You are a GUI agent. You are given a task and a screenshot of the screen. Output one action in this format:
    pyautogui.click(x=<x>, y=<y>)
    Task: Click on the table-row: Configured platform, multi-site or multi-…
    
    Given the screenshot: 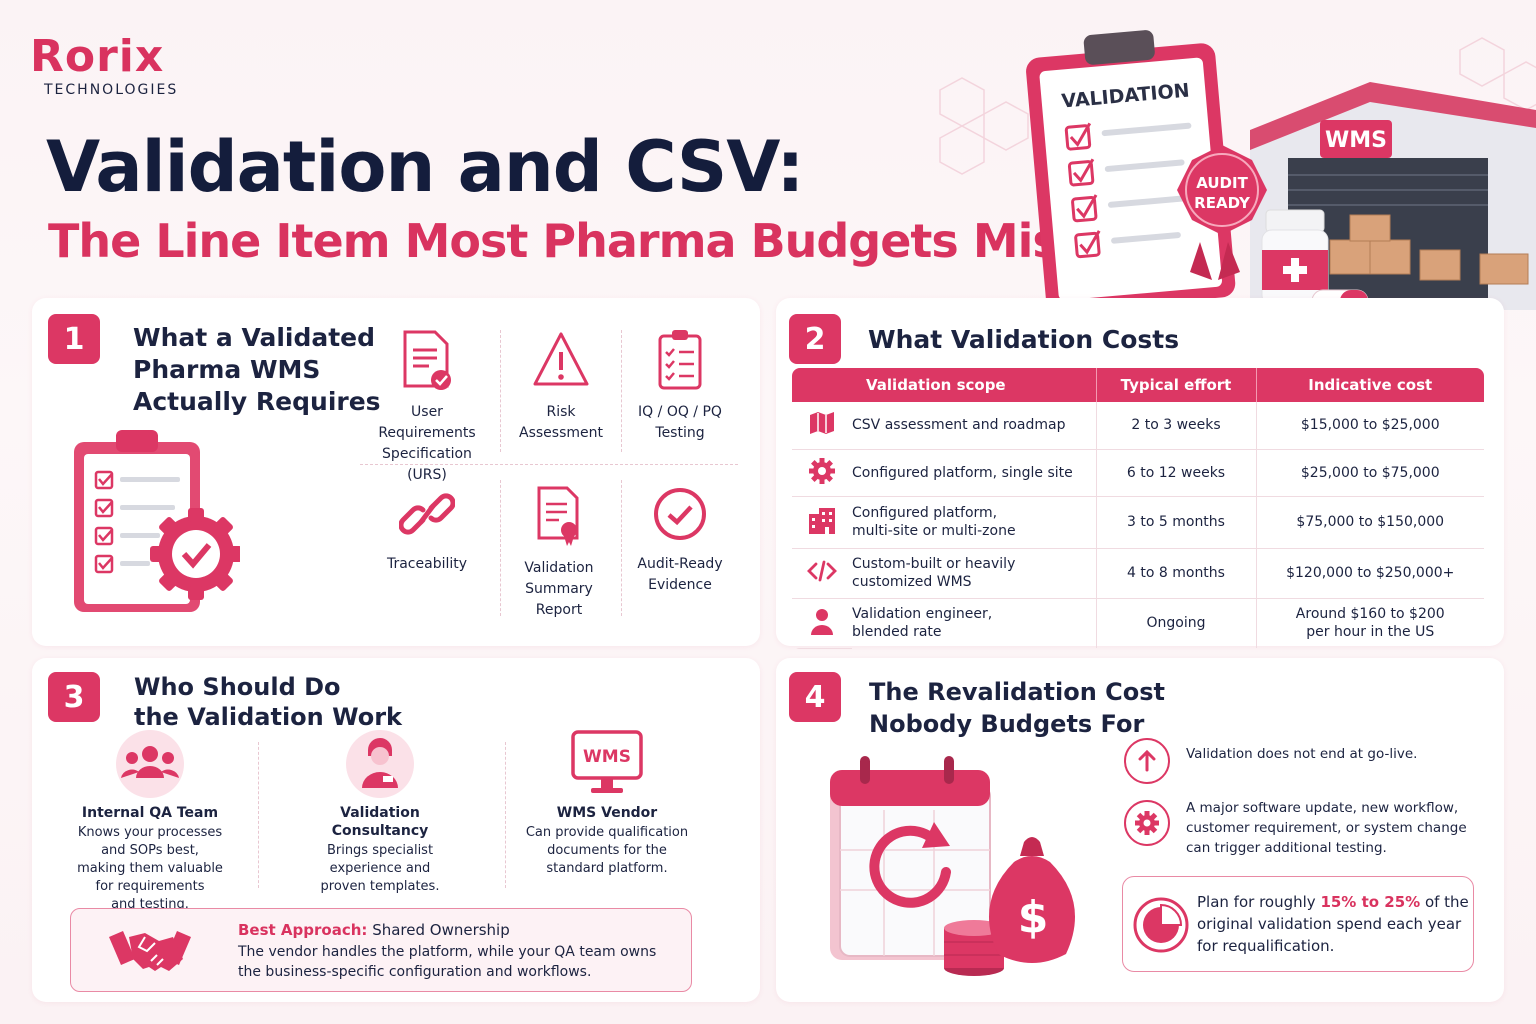 What is the action you would take?
    pyautogui.click(x=1138, y=522)
    